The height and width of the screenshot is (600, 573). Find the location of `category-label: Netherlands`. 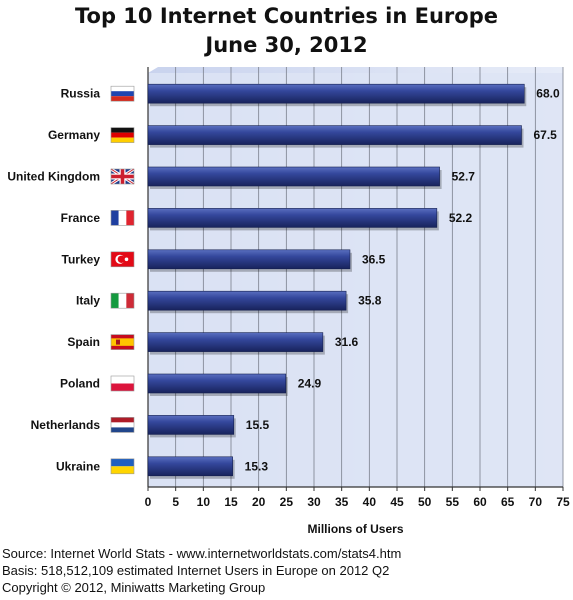

category-label: Netherlands is located at coordinates (66, 425).